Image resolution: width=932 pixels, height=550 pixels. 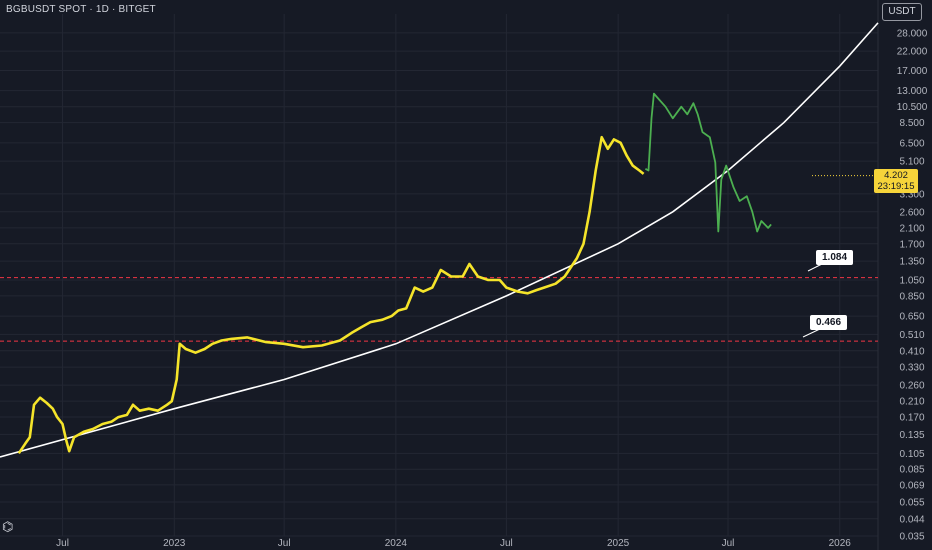 I want to click on current-price-label: 4.202 23:19:15, so click(x=896, y=180).